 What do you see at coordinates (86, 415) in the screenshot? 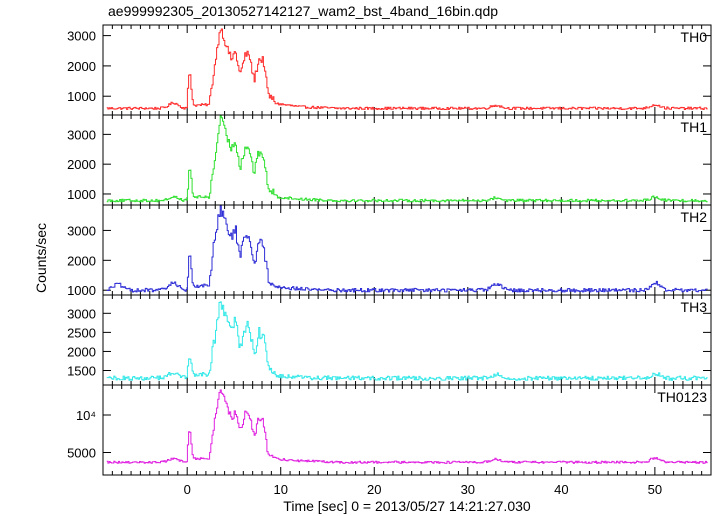
I see `panel-th0123-ytick-label: 10⁴` at bounding box center [86, 415].